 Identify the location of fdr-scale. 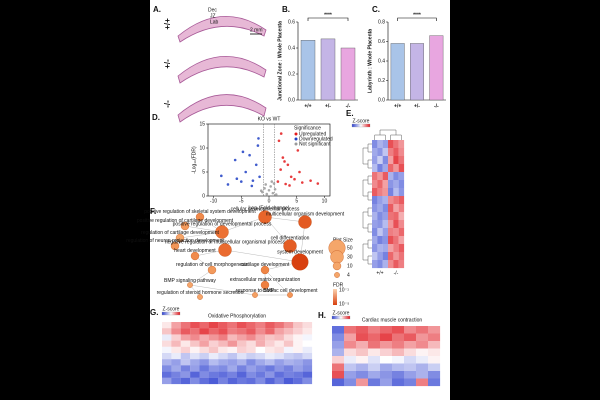
(335, 297).